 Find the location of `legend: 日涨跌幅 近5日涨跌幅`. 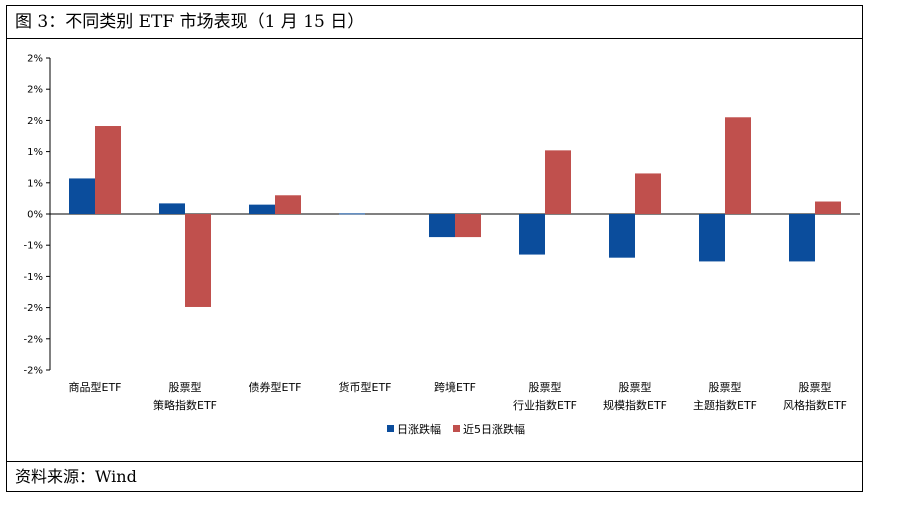

legend: 日涨跌幅 近5日涨跌幅 is located at coordinates (456, 429).